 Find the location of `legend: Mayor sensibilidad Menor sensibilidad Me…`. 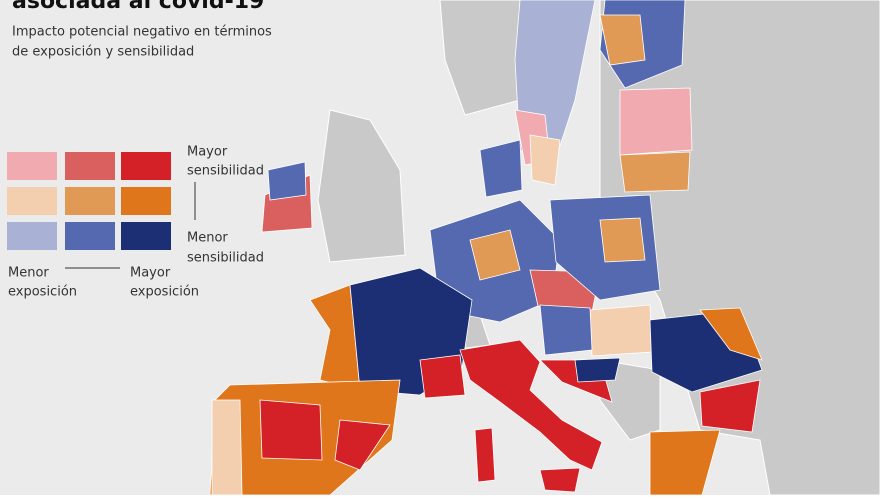

legend: Mayor sensibilidad Menor sensibilidad Me… is located at coordinates (135, 222).